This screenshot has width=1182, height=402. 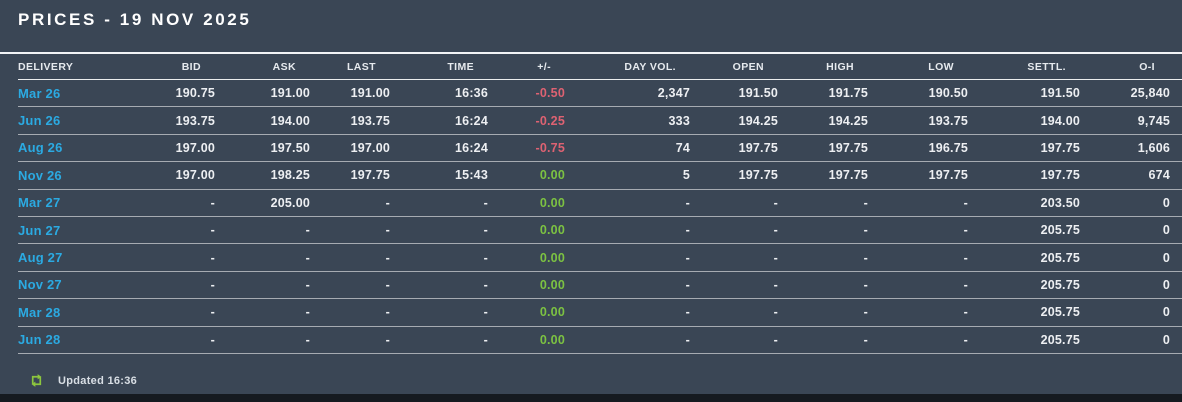 What do you see at coordinates (39, 203) in the screenshot?
I see `delivery-link: Mar 27` at bounding box center [39, 203].